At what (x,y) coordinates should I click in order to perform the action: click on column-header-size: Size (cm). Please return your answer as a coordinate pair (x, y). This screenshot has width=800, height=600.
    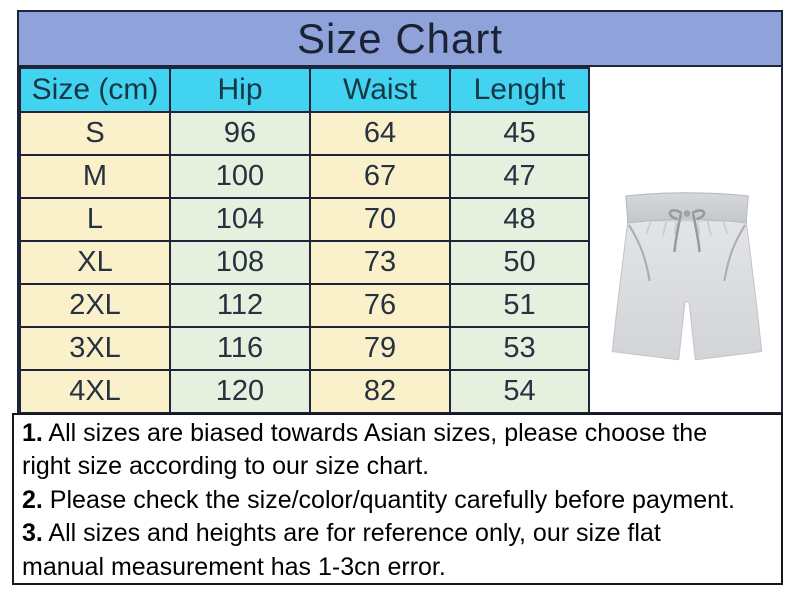
    Looking at the image, I should click on (95, 90).